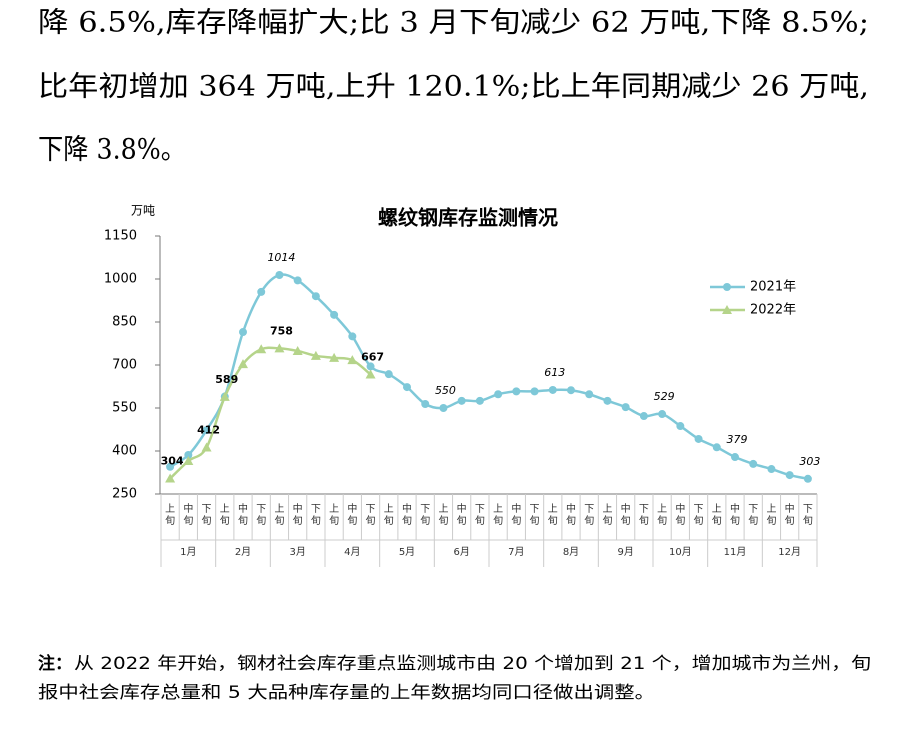  Describe the element at coordinates (281, 257) in the screenshot. I see `data-label: 1014` at that location.